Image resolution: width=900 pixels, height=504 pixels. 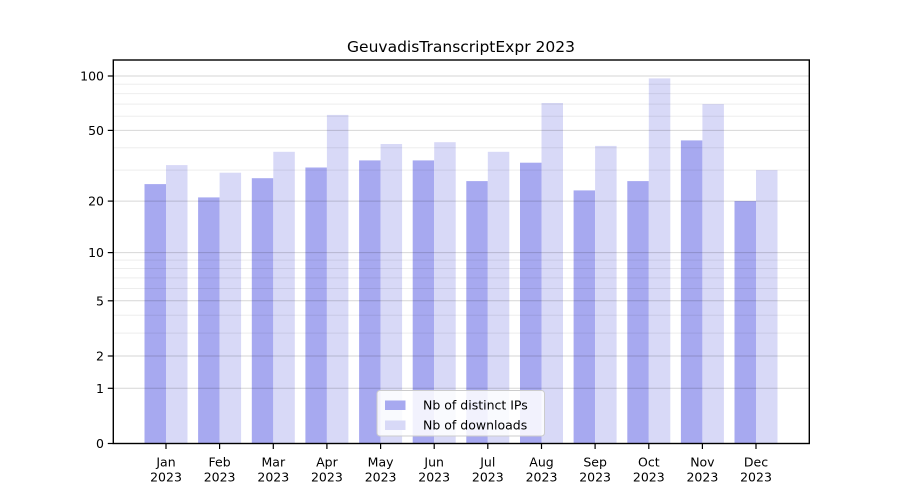 What do you see at coordinates (155, 314) in the screenshot?
I see `bar-distinct-ips-jan` at bounding box center [155, 314].